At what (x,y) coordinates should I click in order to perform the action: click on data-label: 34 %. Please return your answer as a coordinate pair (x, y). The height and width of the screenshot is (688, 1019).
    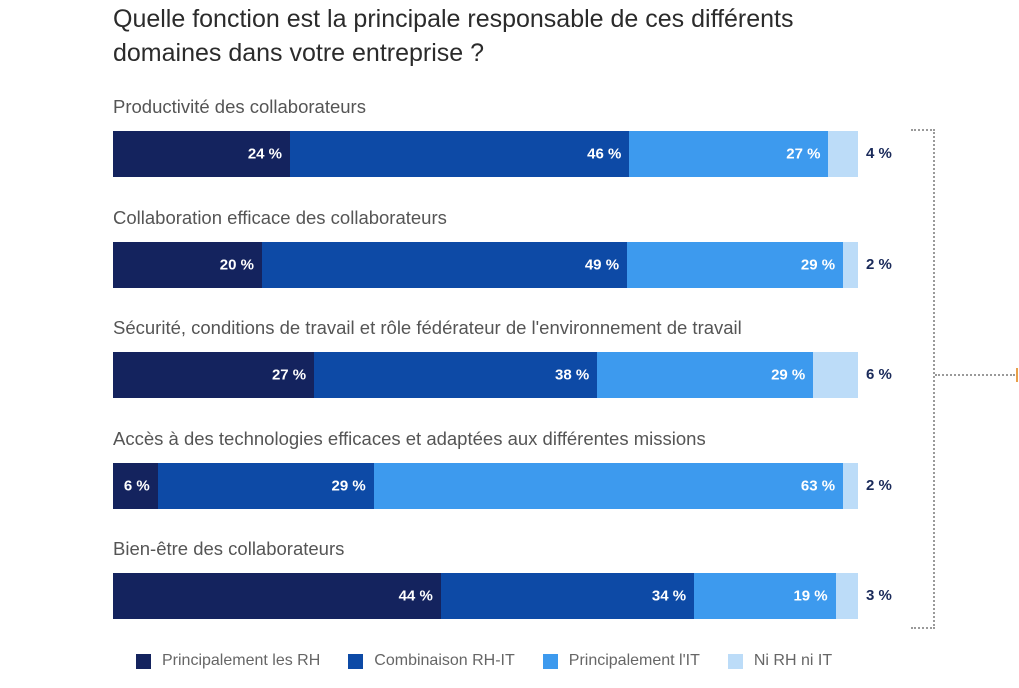
    Looking at the image, I should click on (669, 596).